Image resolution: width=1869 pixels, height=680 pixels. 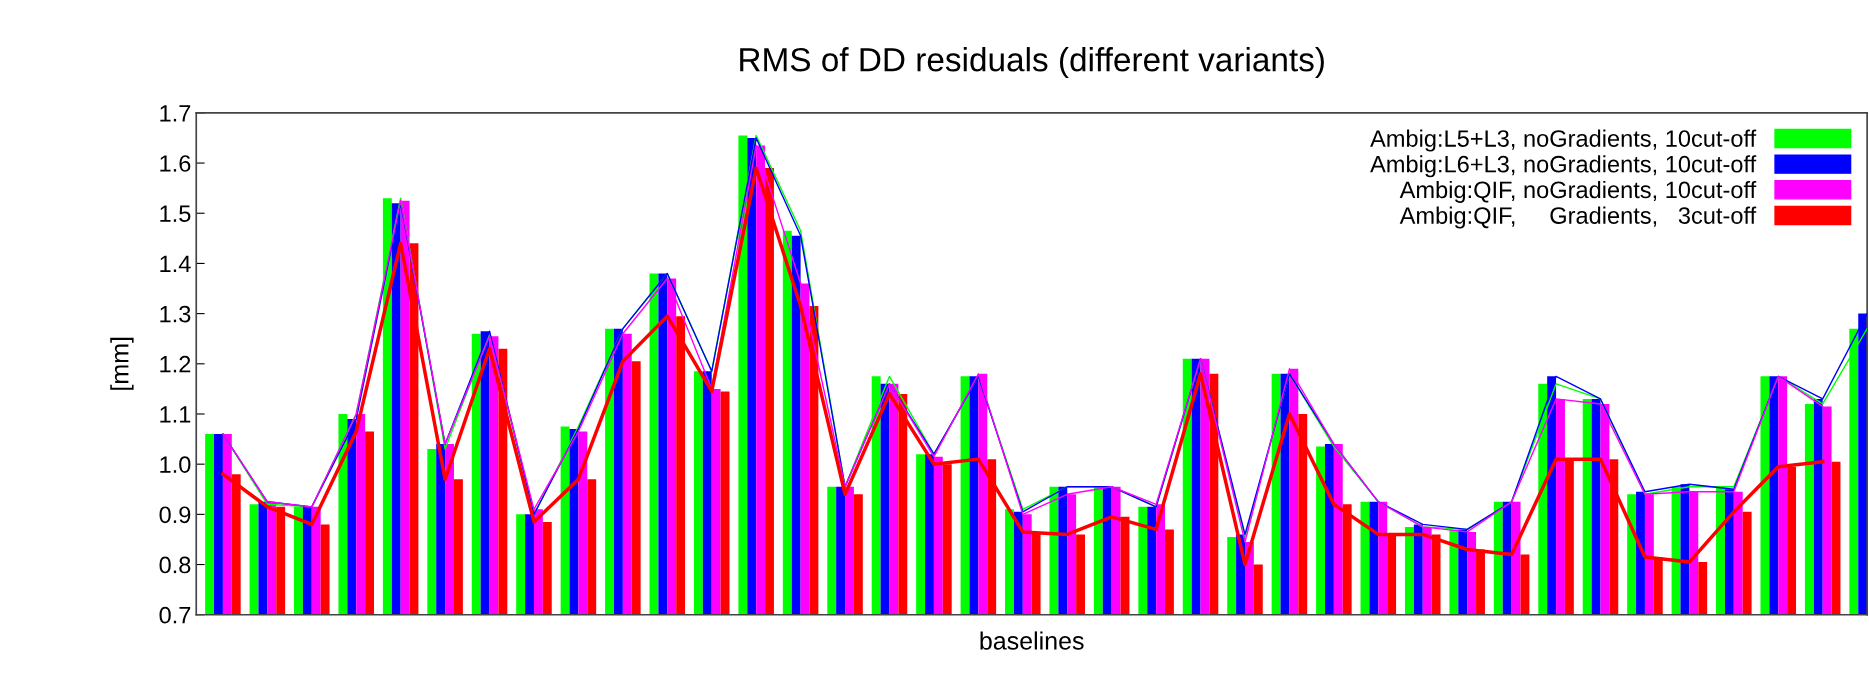 I want to click on y-tick-label: 1.5, so click(x=175, y=214).